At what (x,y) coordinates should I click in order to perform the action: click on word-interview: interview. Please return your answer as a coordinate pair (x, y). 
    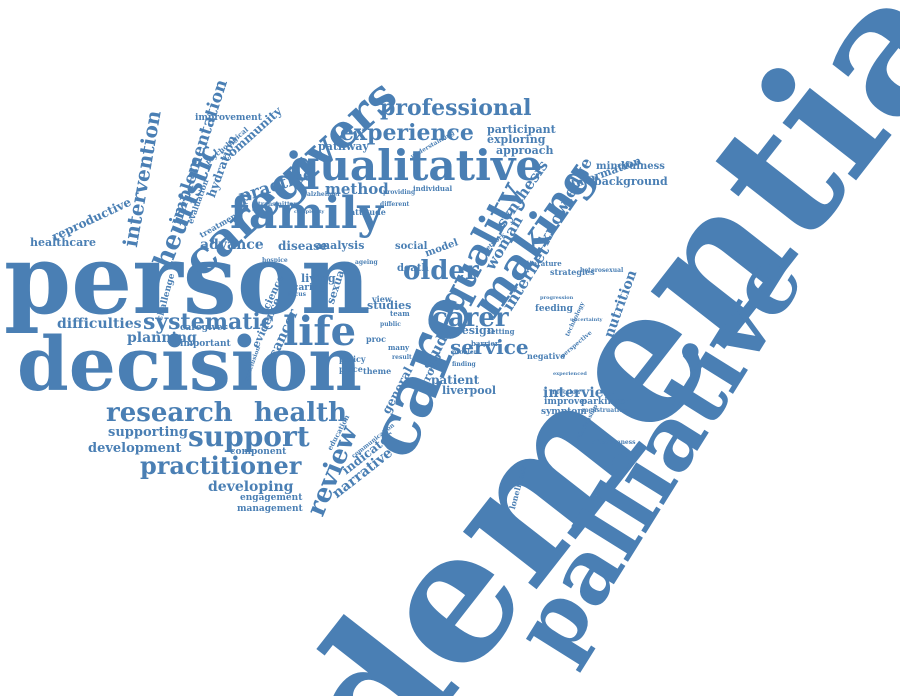
    Looking at the image, I should click on (579, 393).